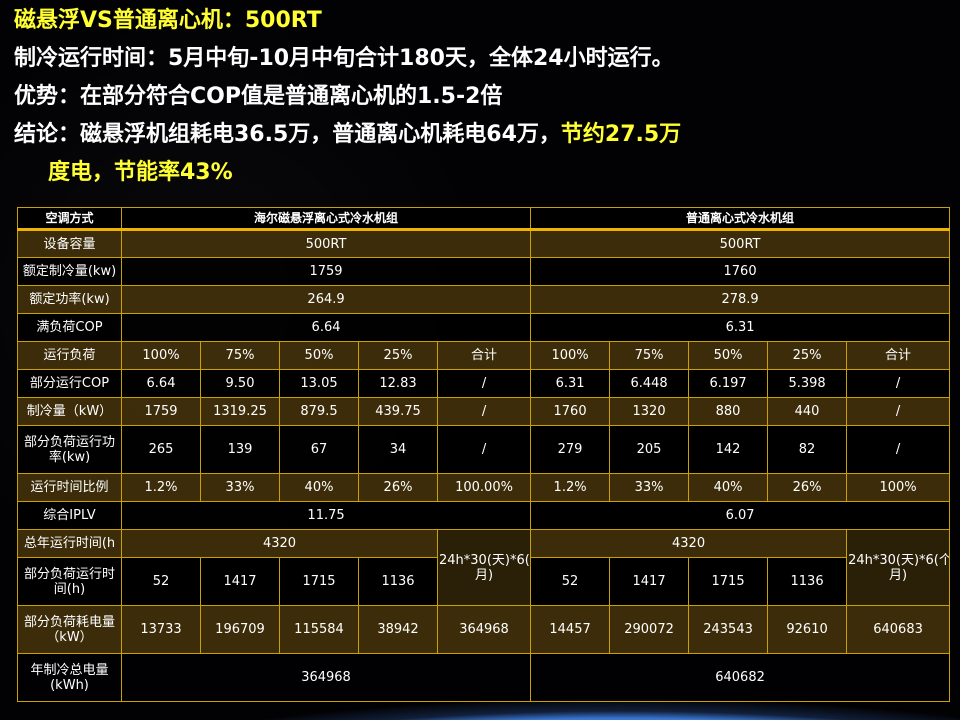  Describe the element at coordinates (69, 271) in the screenshot. I see `row-label: 额定制冷量(kw)` at that location.